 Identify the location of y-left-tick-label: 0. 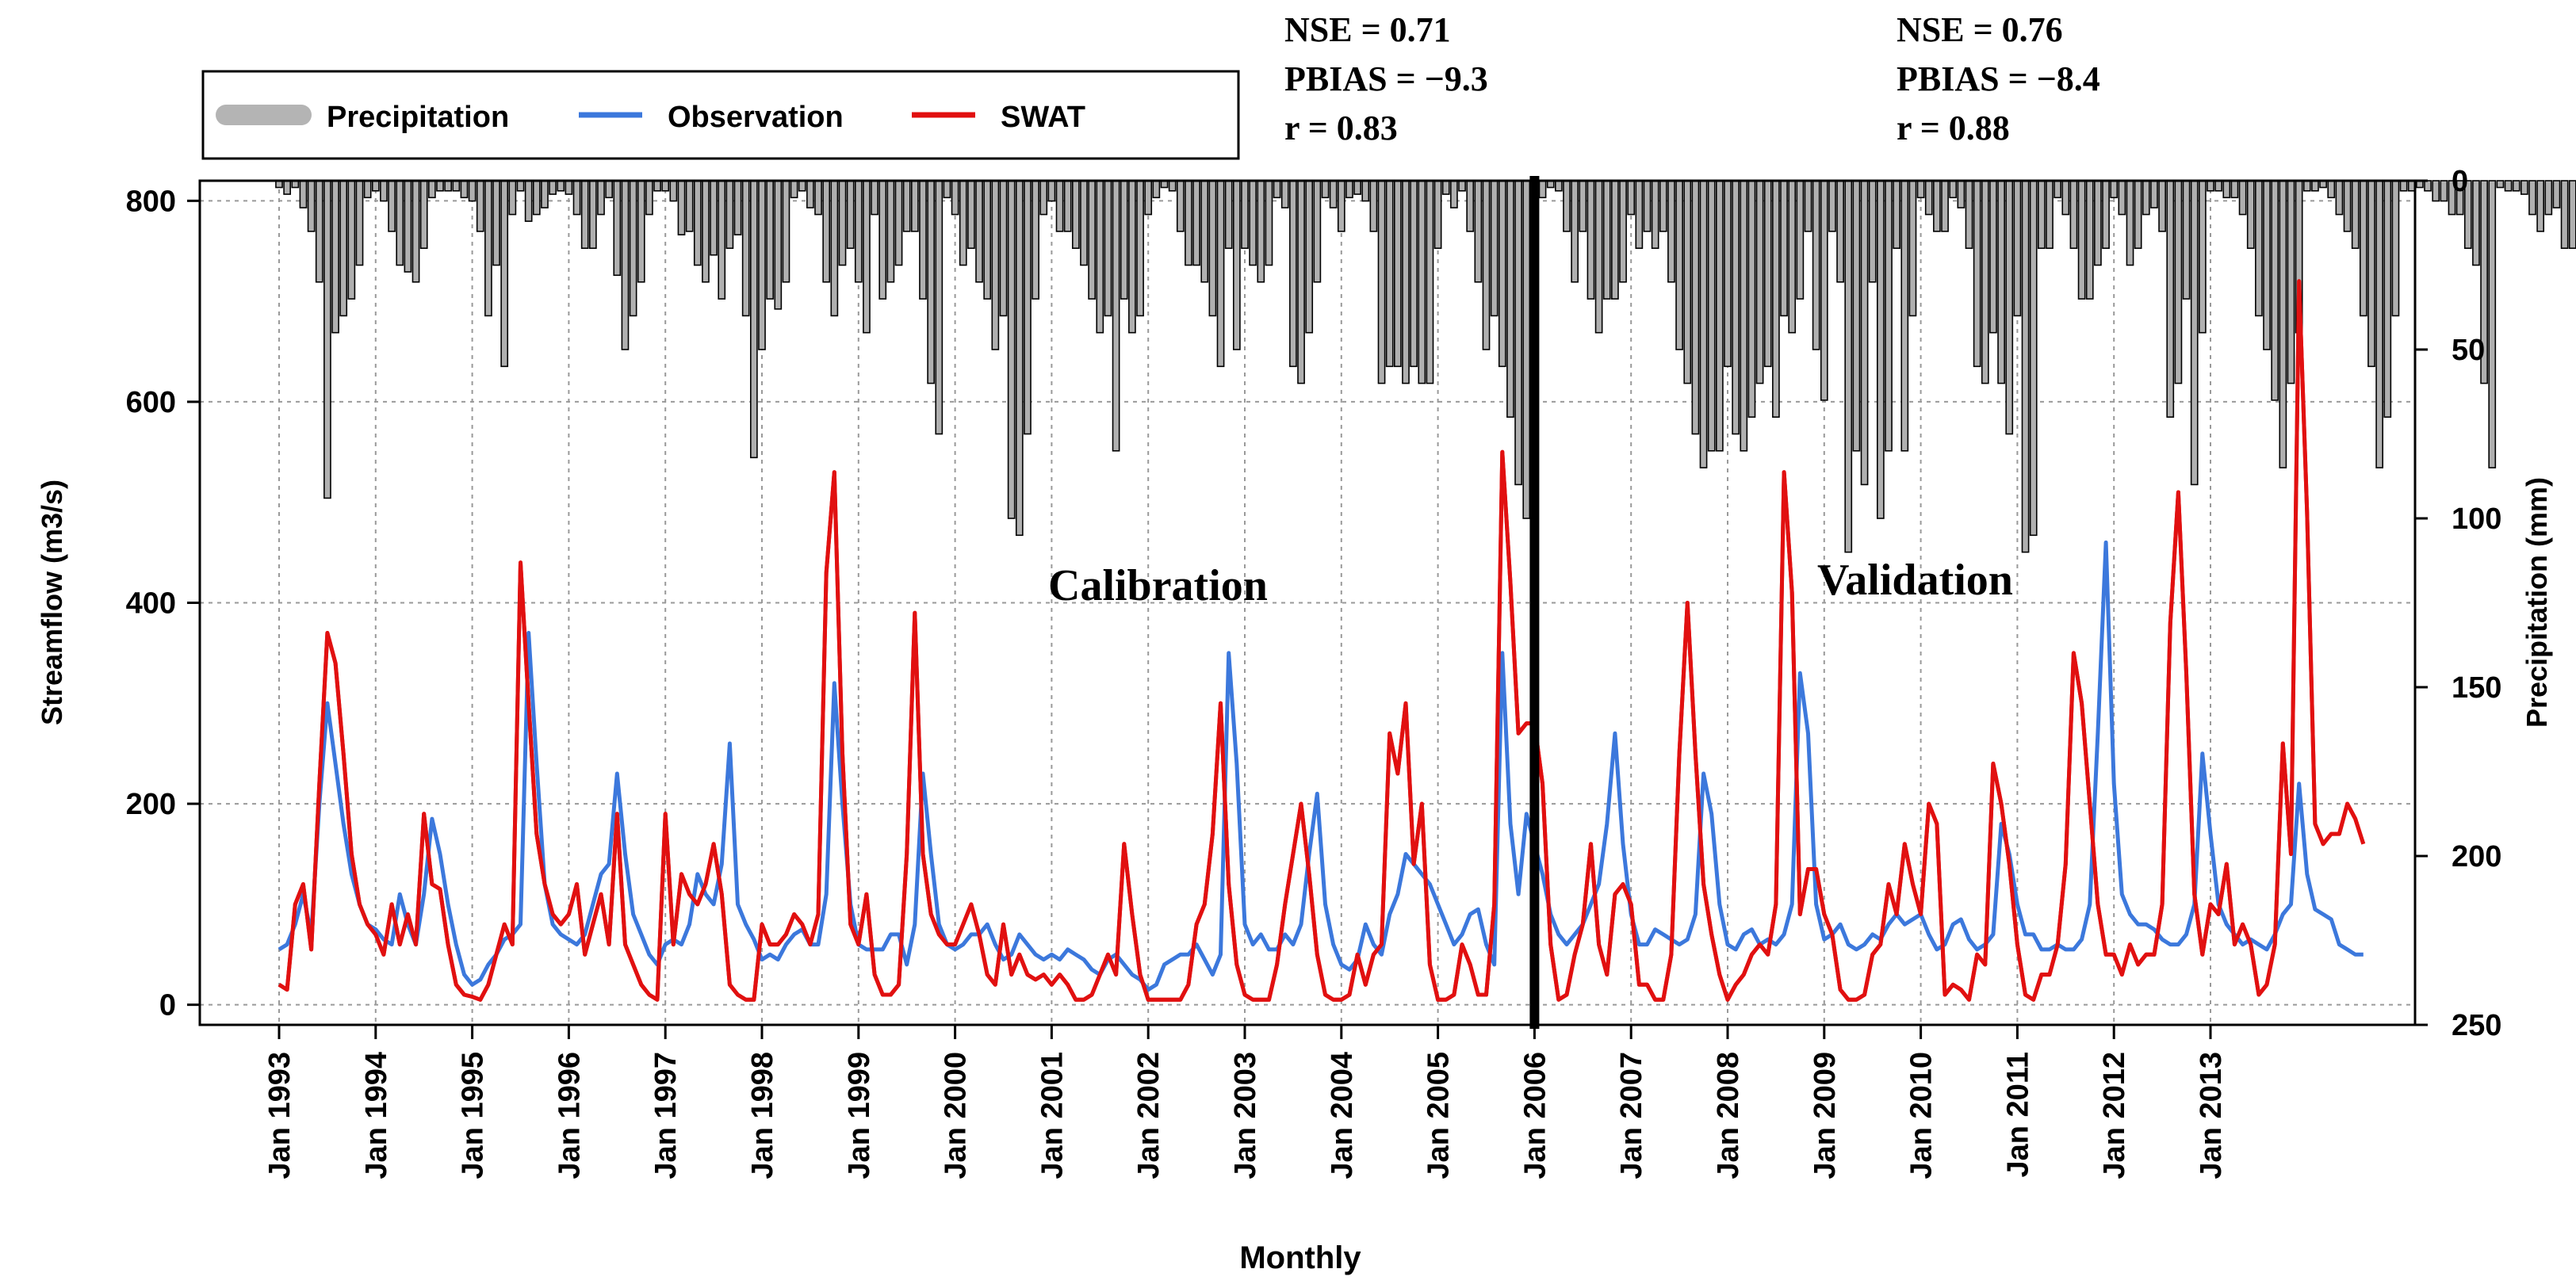
(167, 1006).